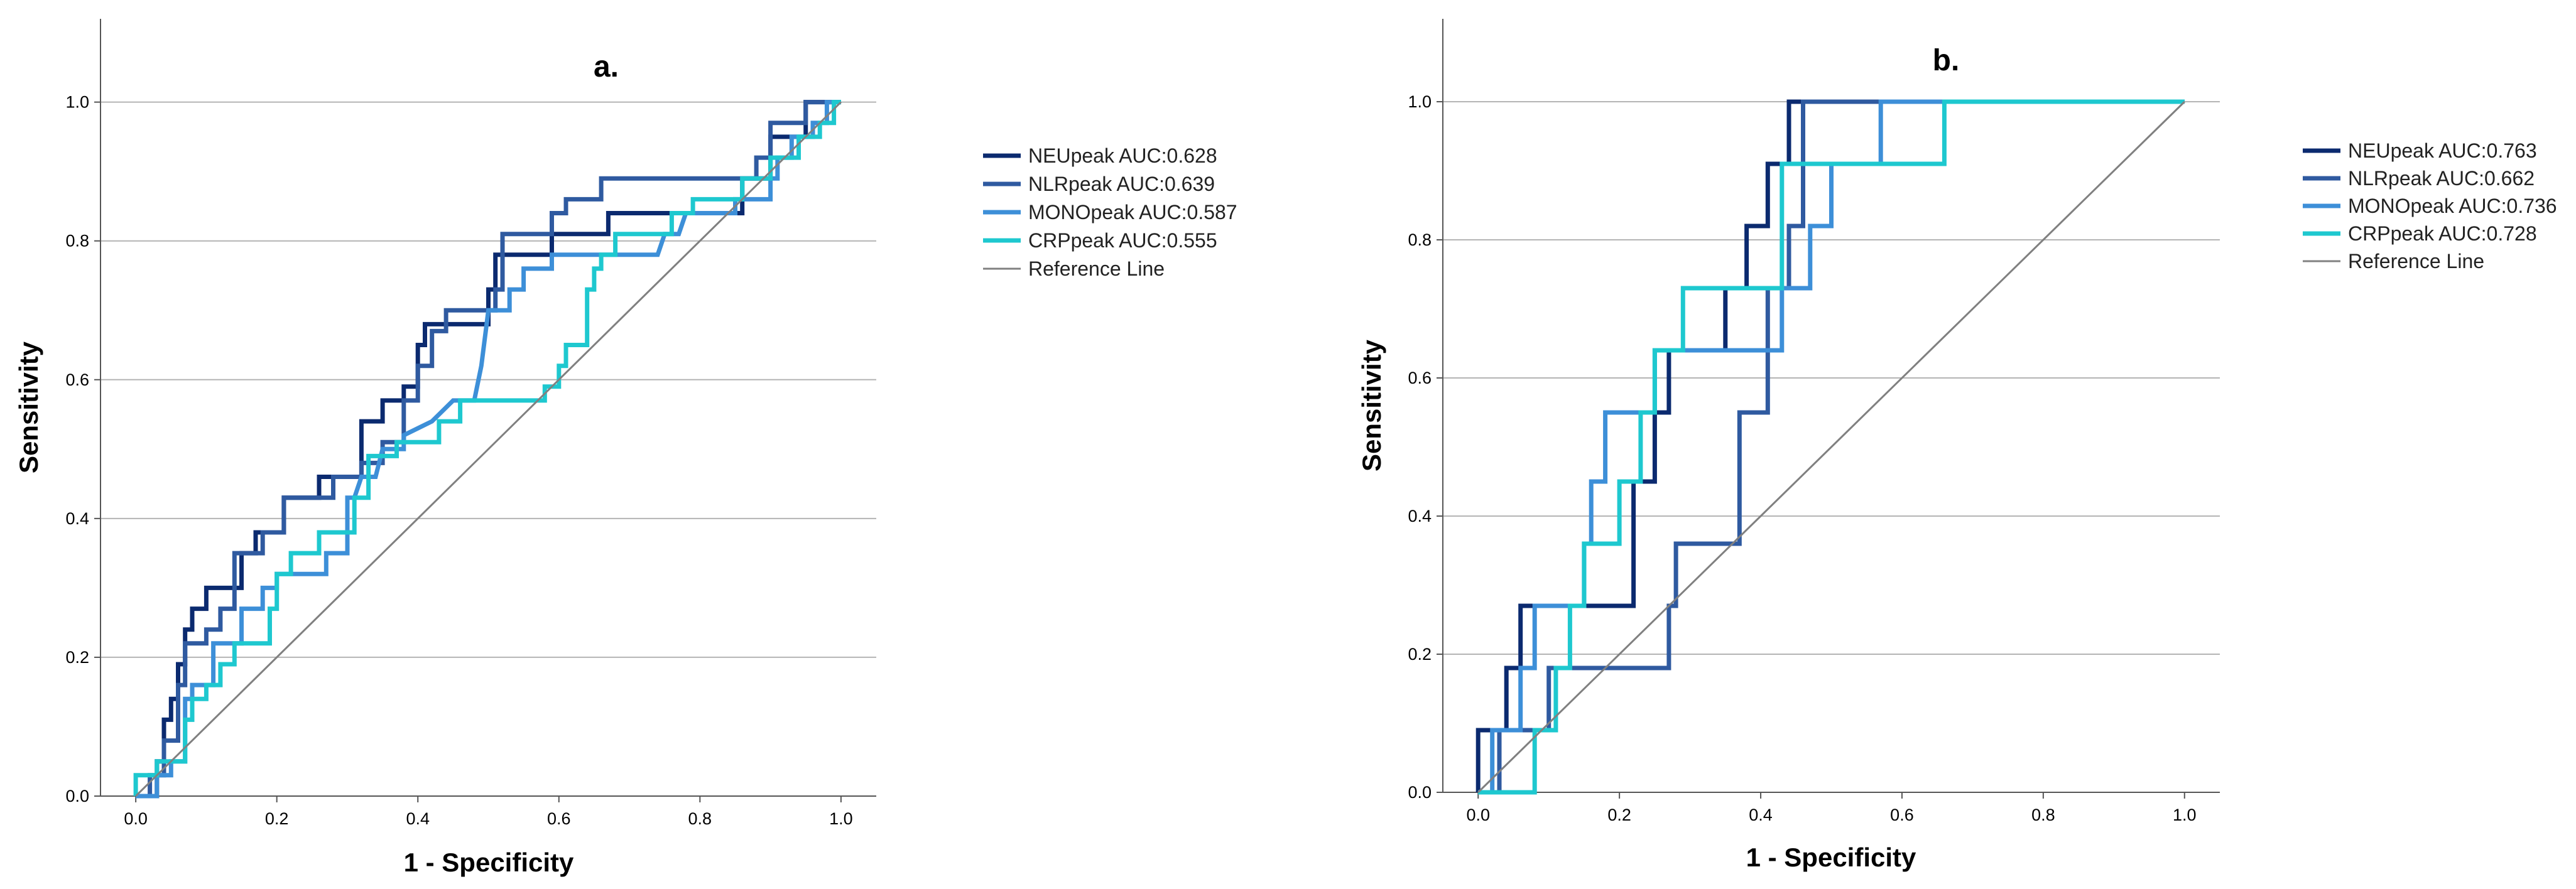  Describe the element at coordinates (606, 67) in the screenshot. I see `panel-title: a.` at that location.